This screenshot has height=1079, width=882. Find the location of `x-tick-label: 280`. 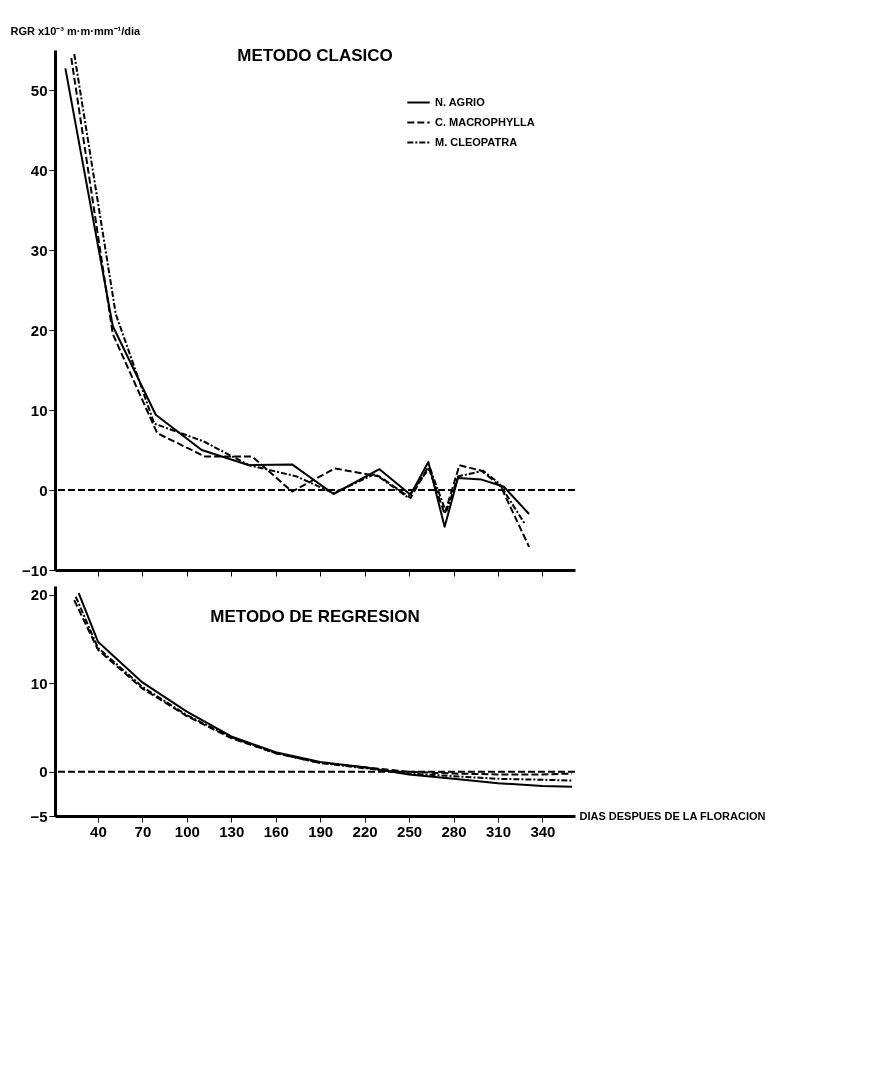

x-tick-label: 280 is located at coordinates (454, 831).